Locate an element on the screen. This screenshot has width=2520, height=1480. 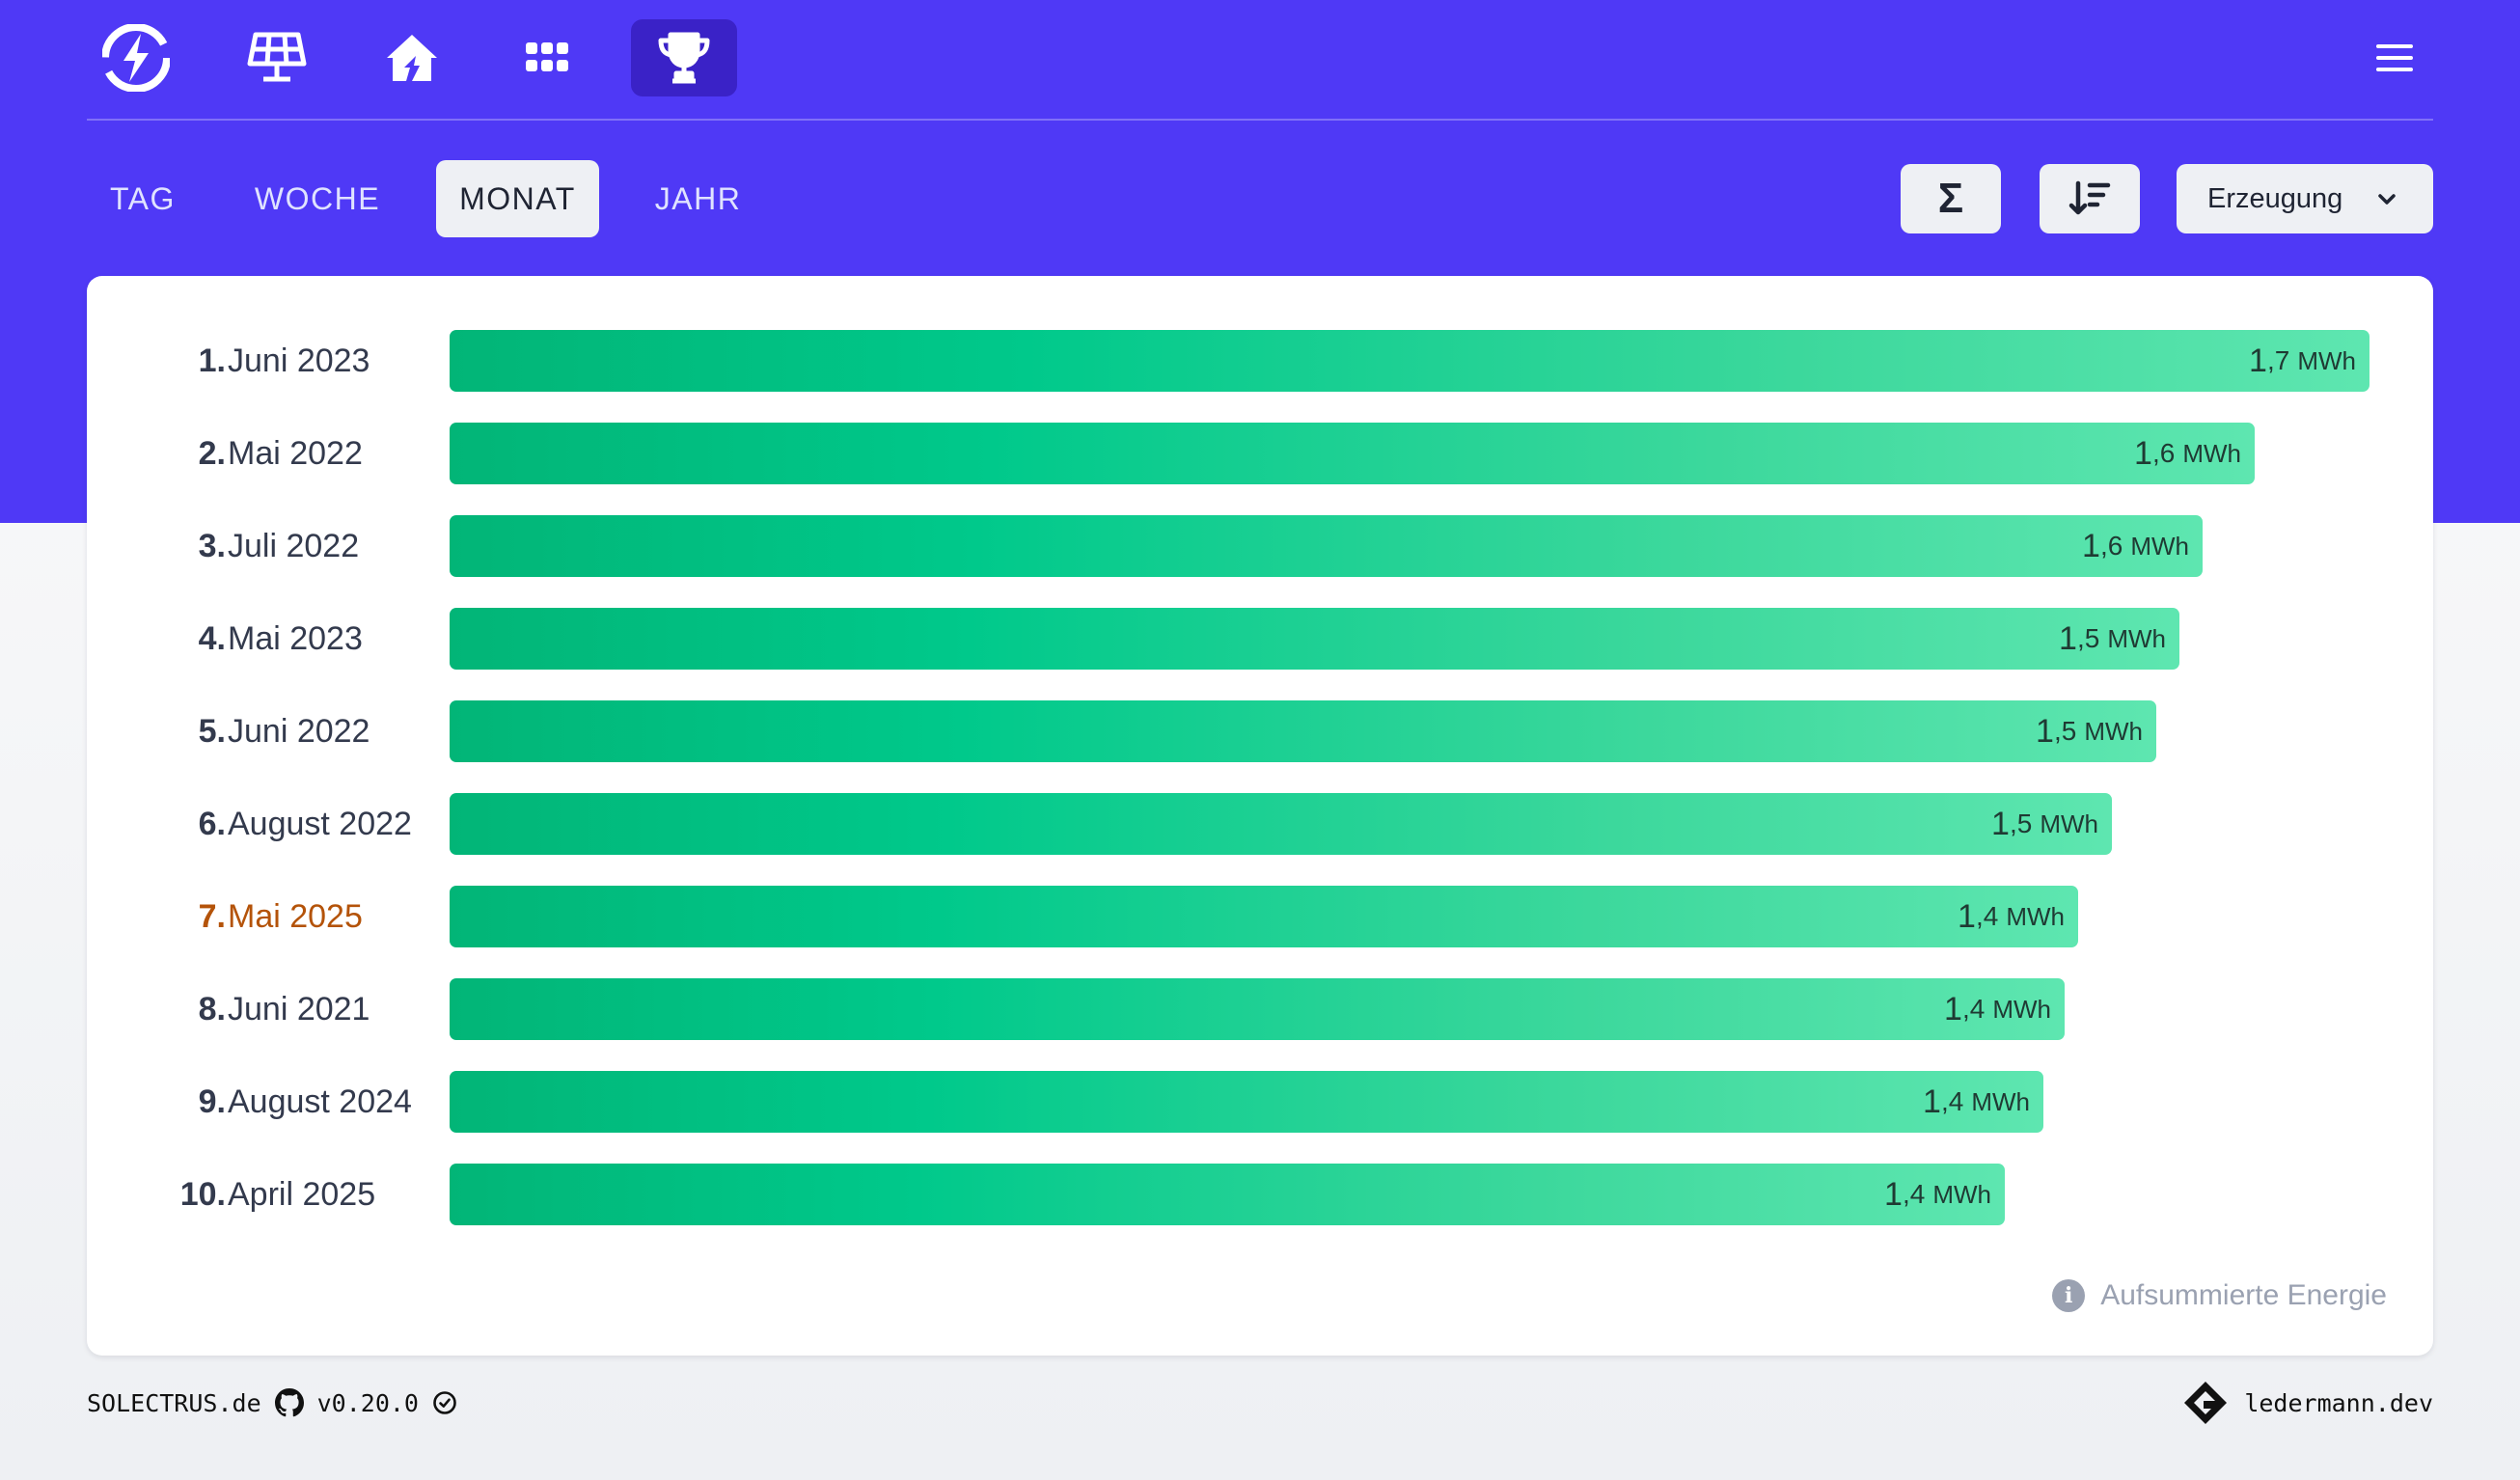
rank-number: 10. is located at coordinates (203, 1194).